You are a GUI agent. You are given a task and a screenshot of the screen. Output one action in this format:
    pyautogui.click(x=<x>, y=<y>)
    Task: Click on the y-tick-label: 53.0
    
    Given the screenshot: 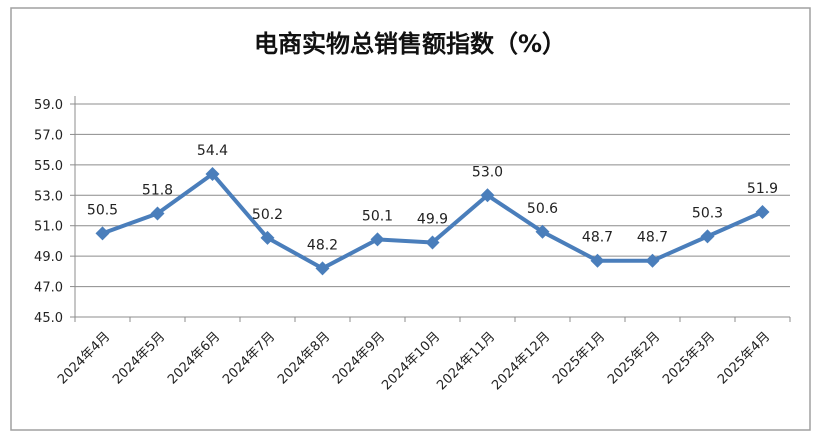 What is the action you would take?
    pyautogui.click(x=48, y=196)
    